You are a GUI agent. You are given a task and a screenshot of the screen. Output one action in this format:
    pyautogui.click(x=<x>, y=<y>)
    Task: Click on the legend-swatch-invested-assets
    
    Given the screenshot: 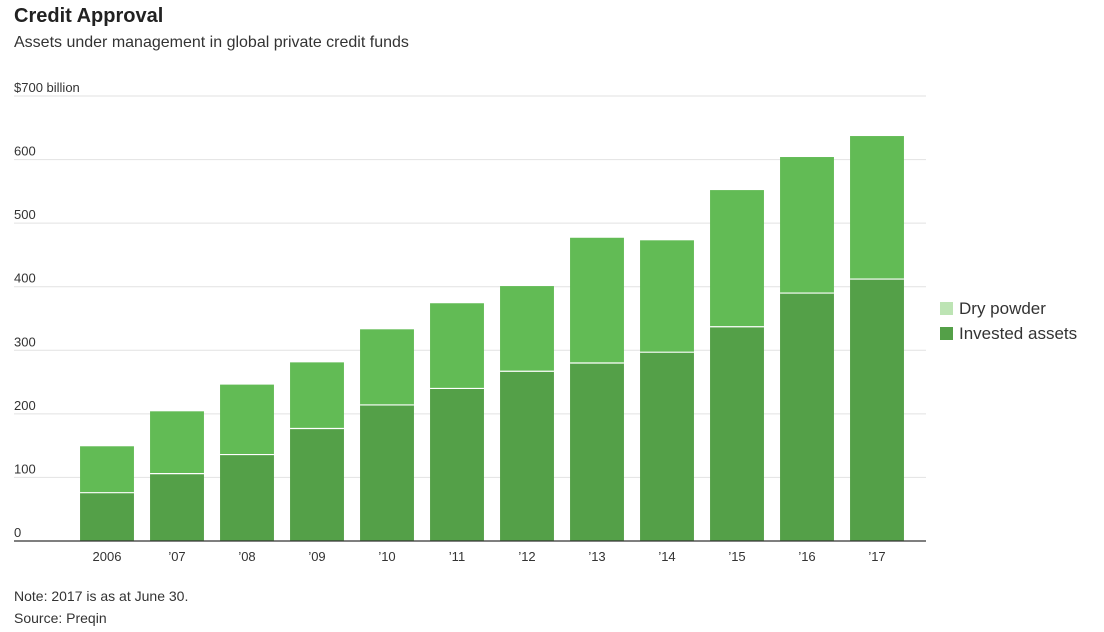 What is the action you would take?
    pyautogui.click(x=946, y=333)
    